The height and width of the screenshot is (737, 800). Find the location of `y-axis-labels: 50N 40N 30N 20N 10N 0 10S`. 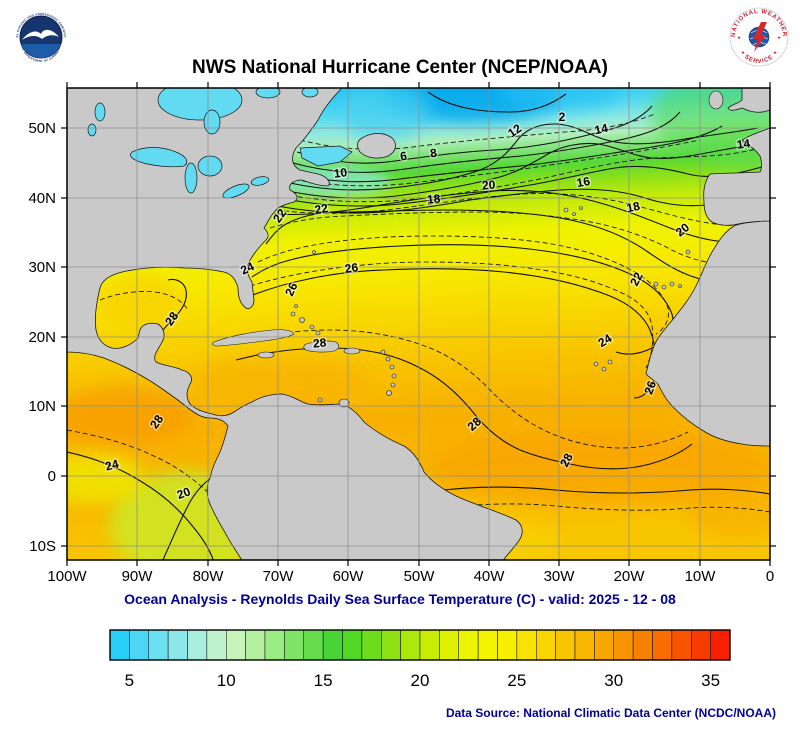

y-axis-labels: 50N 40N 30N 20N 10N 0 10S is located at coordinates (42, 337).